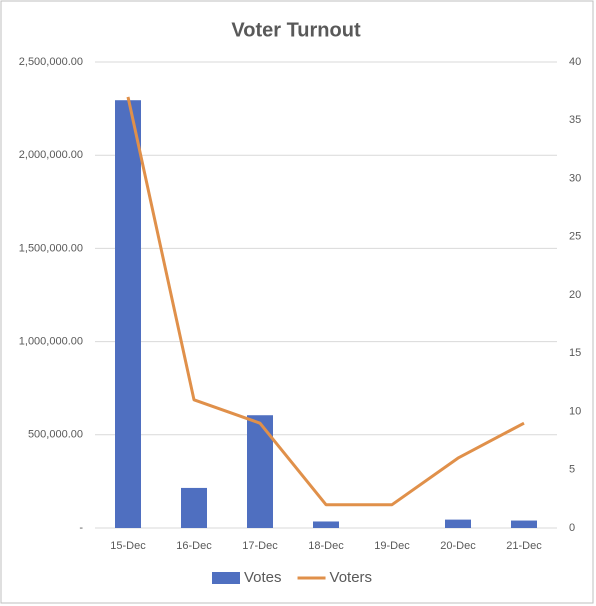  I want to click on x-tick-label: 17-Dec, so click(260, 546).